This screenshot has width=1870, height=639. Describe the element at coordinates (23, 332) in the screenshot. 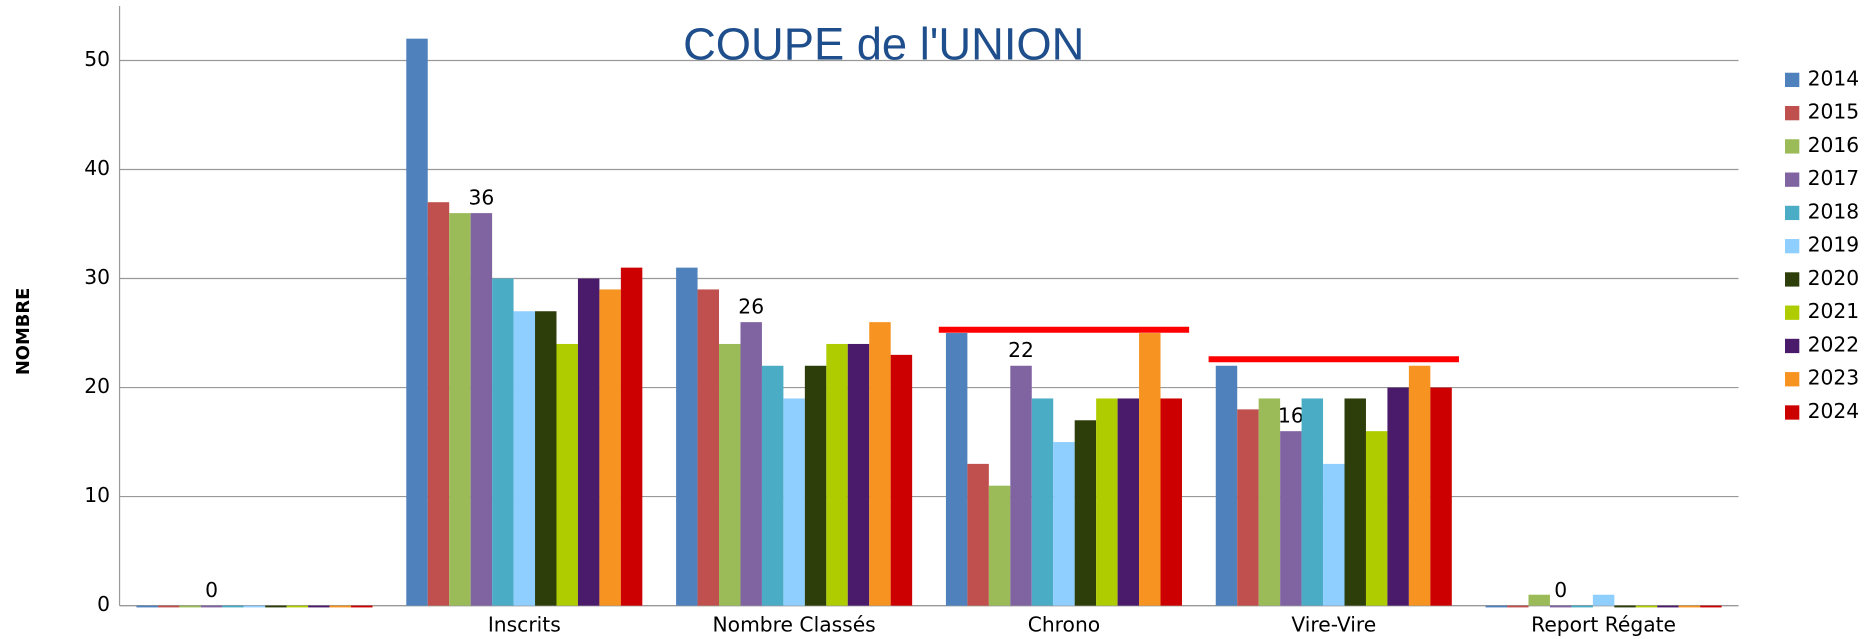

I see `y-axis-label: NOMBRE` at that location.